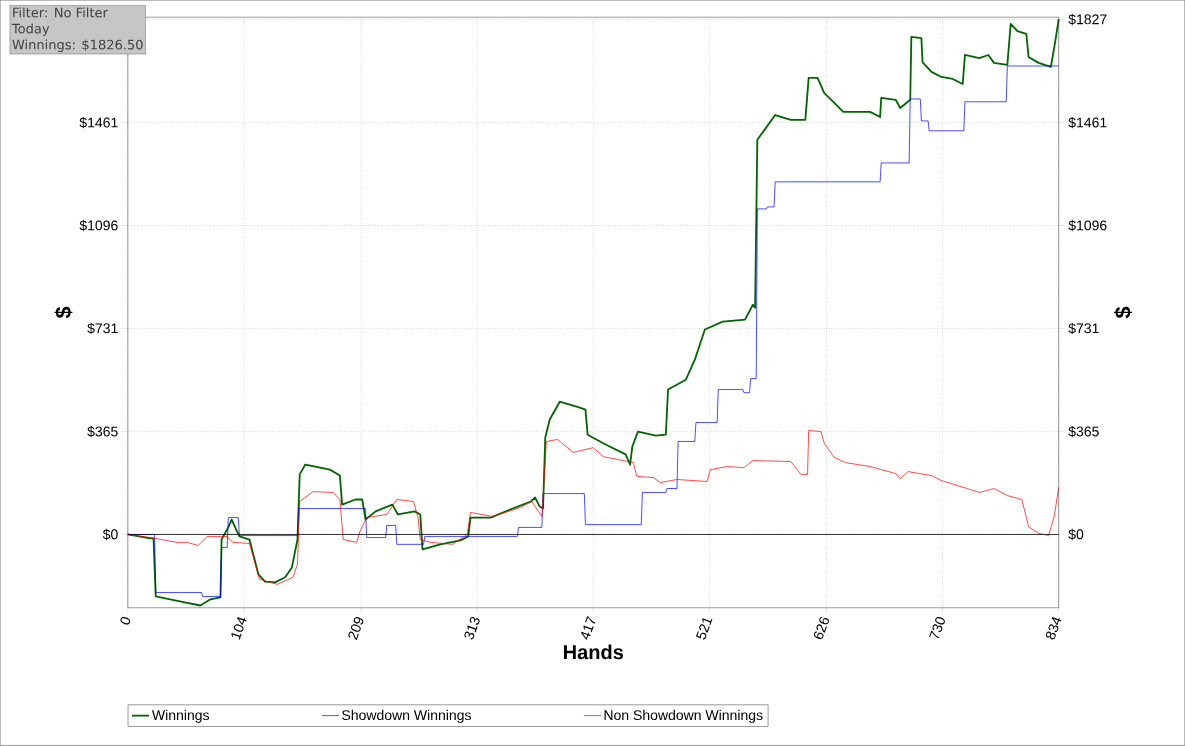 Image resolution: width=1185 pixels, height=746 pixels. I want to click on y-tick-label: $731, so click(102, 328).